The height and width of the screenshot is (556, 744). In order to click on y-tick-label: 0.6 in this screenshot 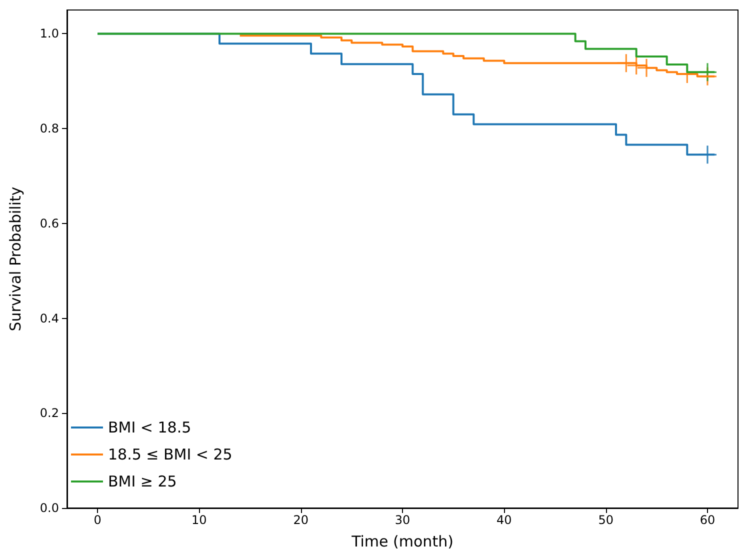, I will do `click(49, 223)`.